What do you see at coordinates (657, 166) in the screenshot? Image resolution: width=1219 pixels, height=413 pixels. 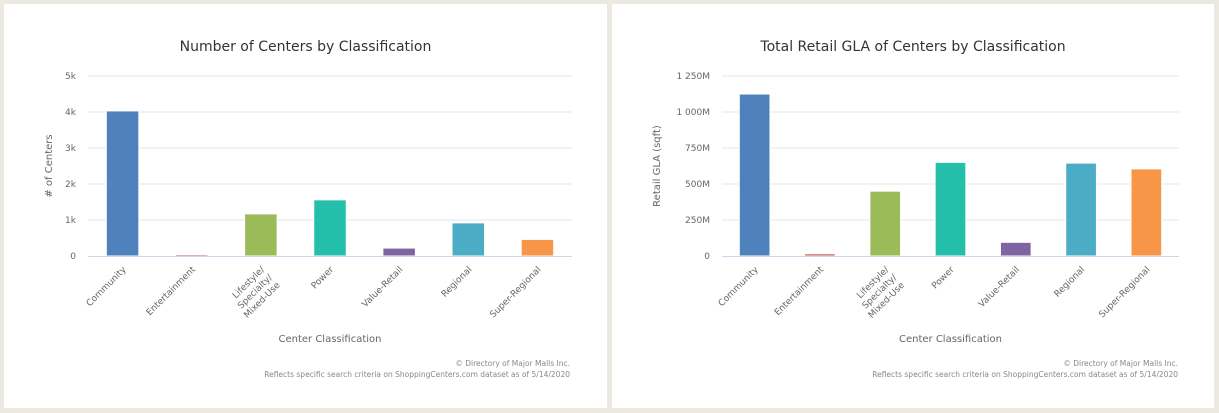 I see `y-axis-title: Retail GLA (sqft)` at bounding box center [657, 166].